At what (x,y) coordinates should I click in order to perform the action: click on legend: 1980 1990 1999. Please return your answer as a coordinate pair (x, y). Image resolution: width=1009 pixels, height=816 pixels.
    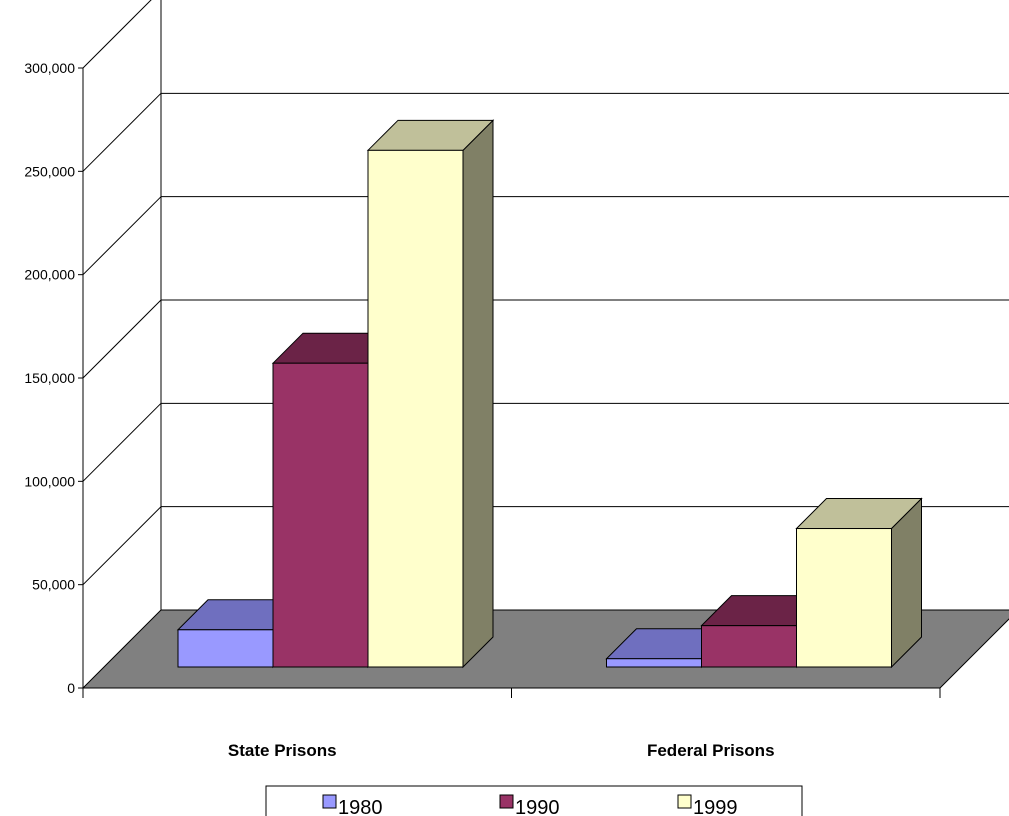
    Looking at the image, I should click on (534, 800).